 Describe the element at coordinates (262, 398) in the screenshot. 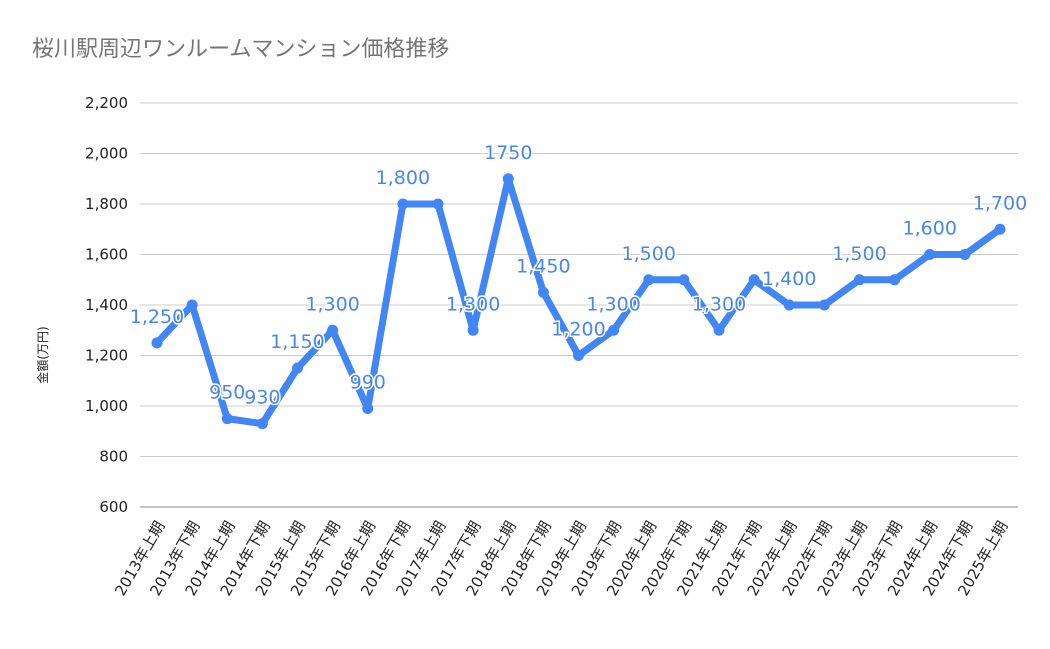

I see `data-label: 930` at that location.